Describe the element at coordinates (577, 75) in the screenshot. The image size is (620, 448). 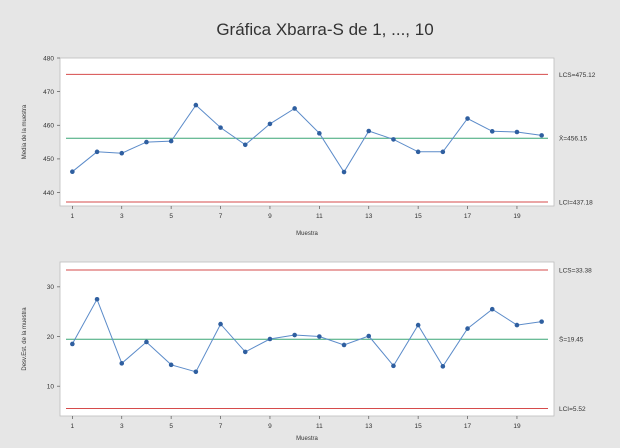
I see `limit-label-ucl: LCS=475.12` at that location.